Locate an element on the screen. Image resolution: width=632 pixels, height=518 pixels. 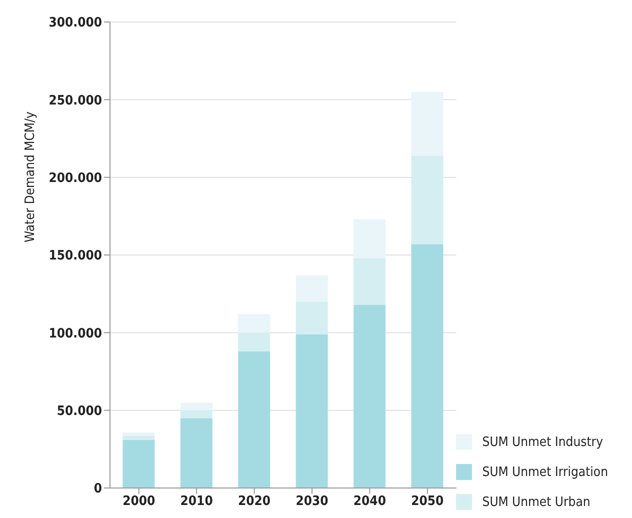
x-tick-label: 2040 is located at coordinates (369, 502).